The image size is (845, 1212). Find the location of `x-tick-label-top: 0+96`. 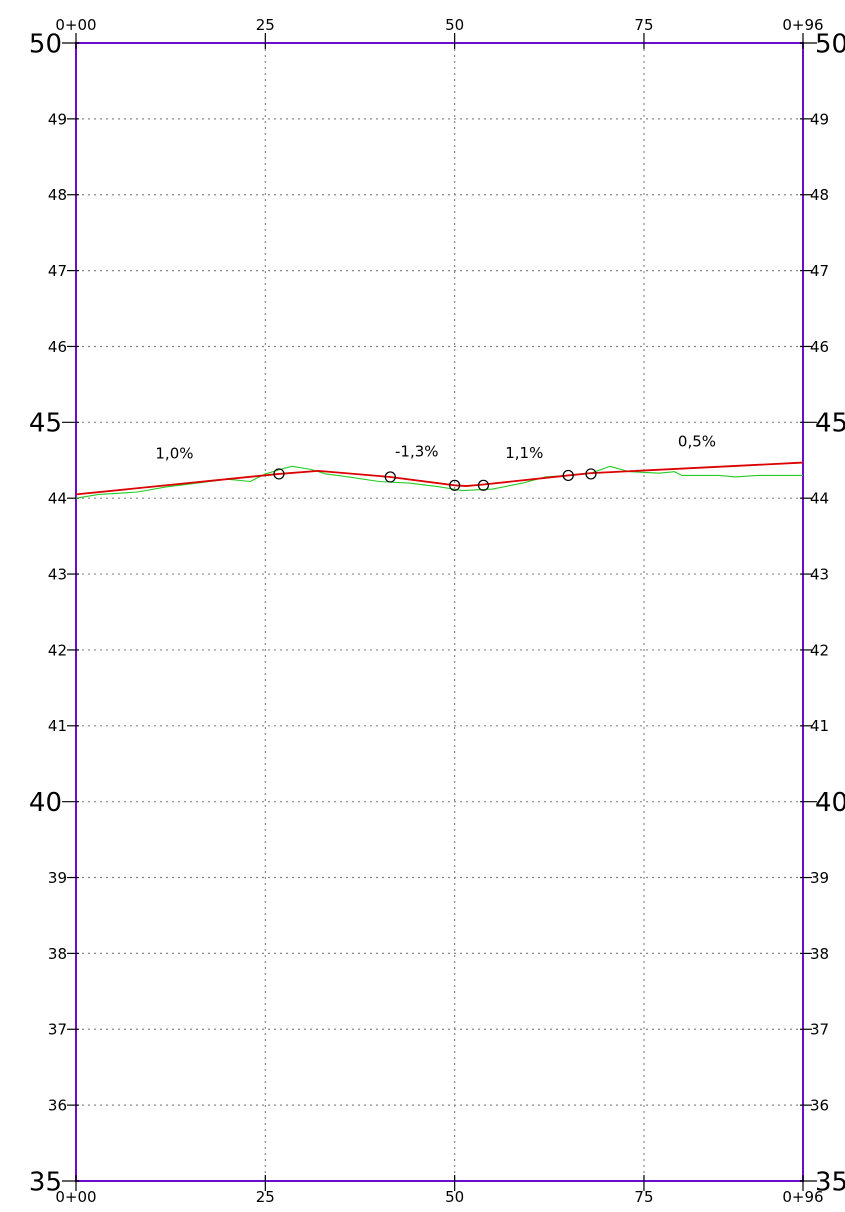

x-tick-label-top: 0+96 is located at coordinates (802, 25).